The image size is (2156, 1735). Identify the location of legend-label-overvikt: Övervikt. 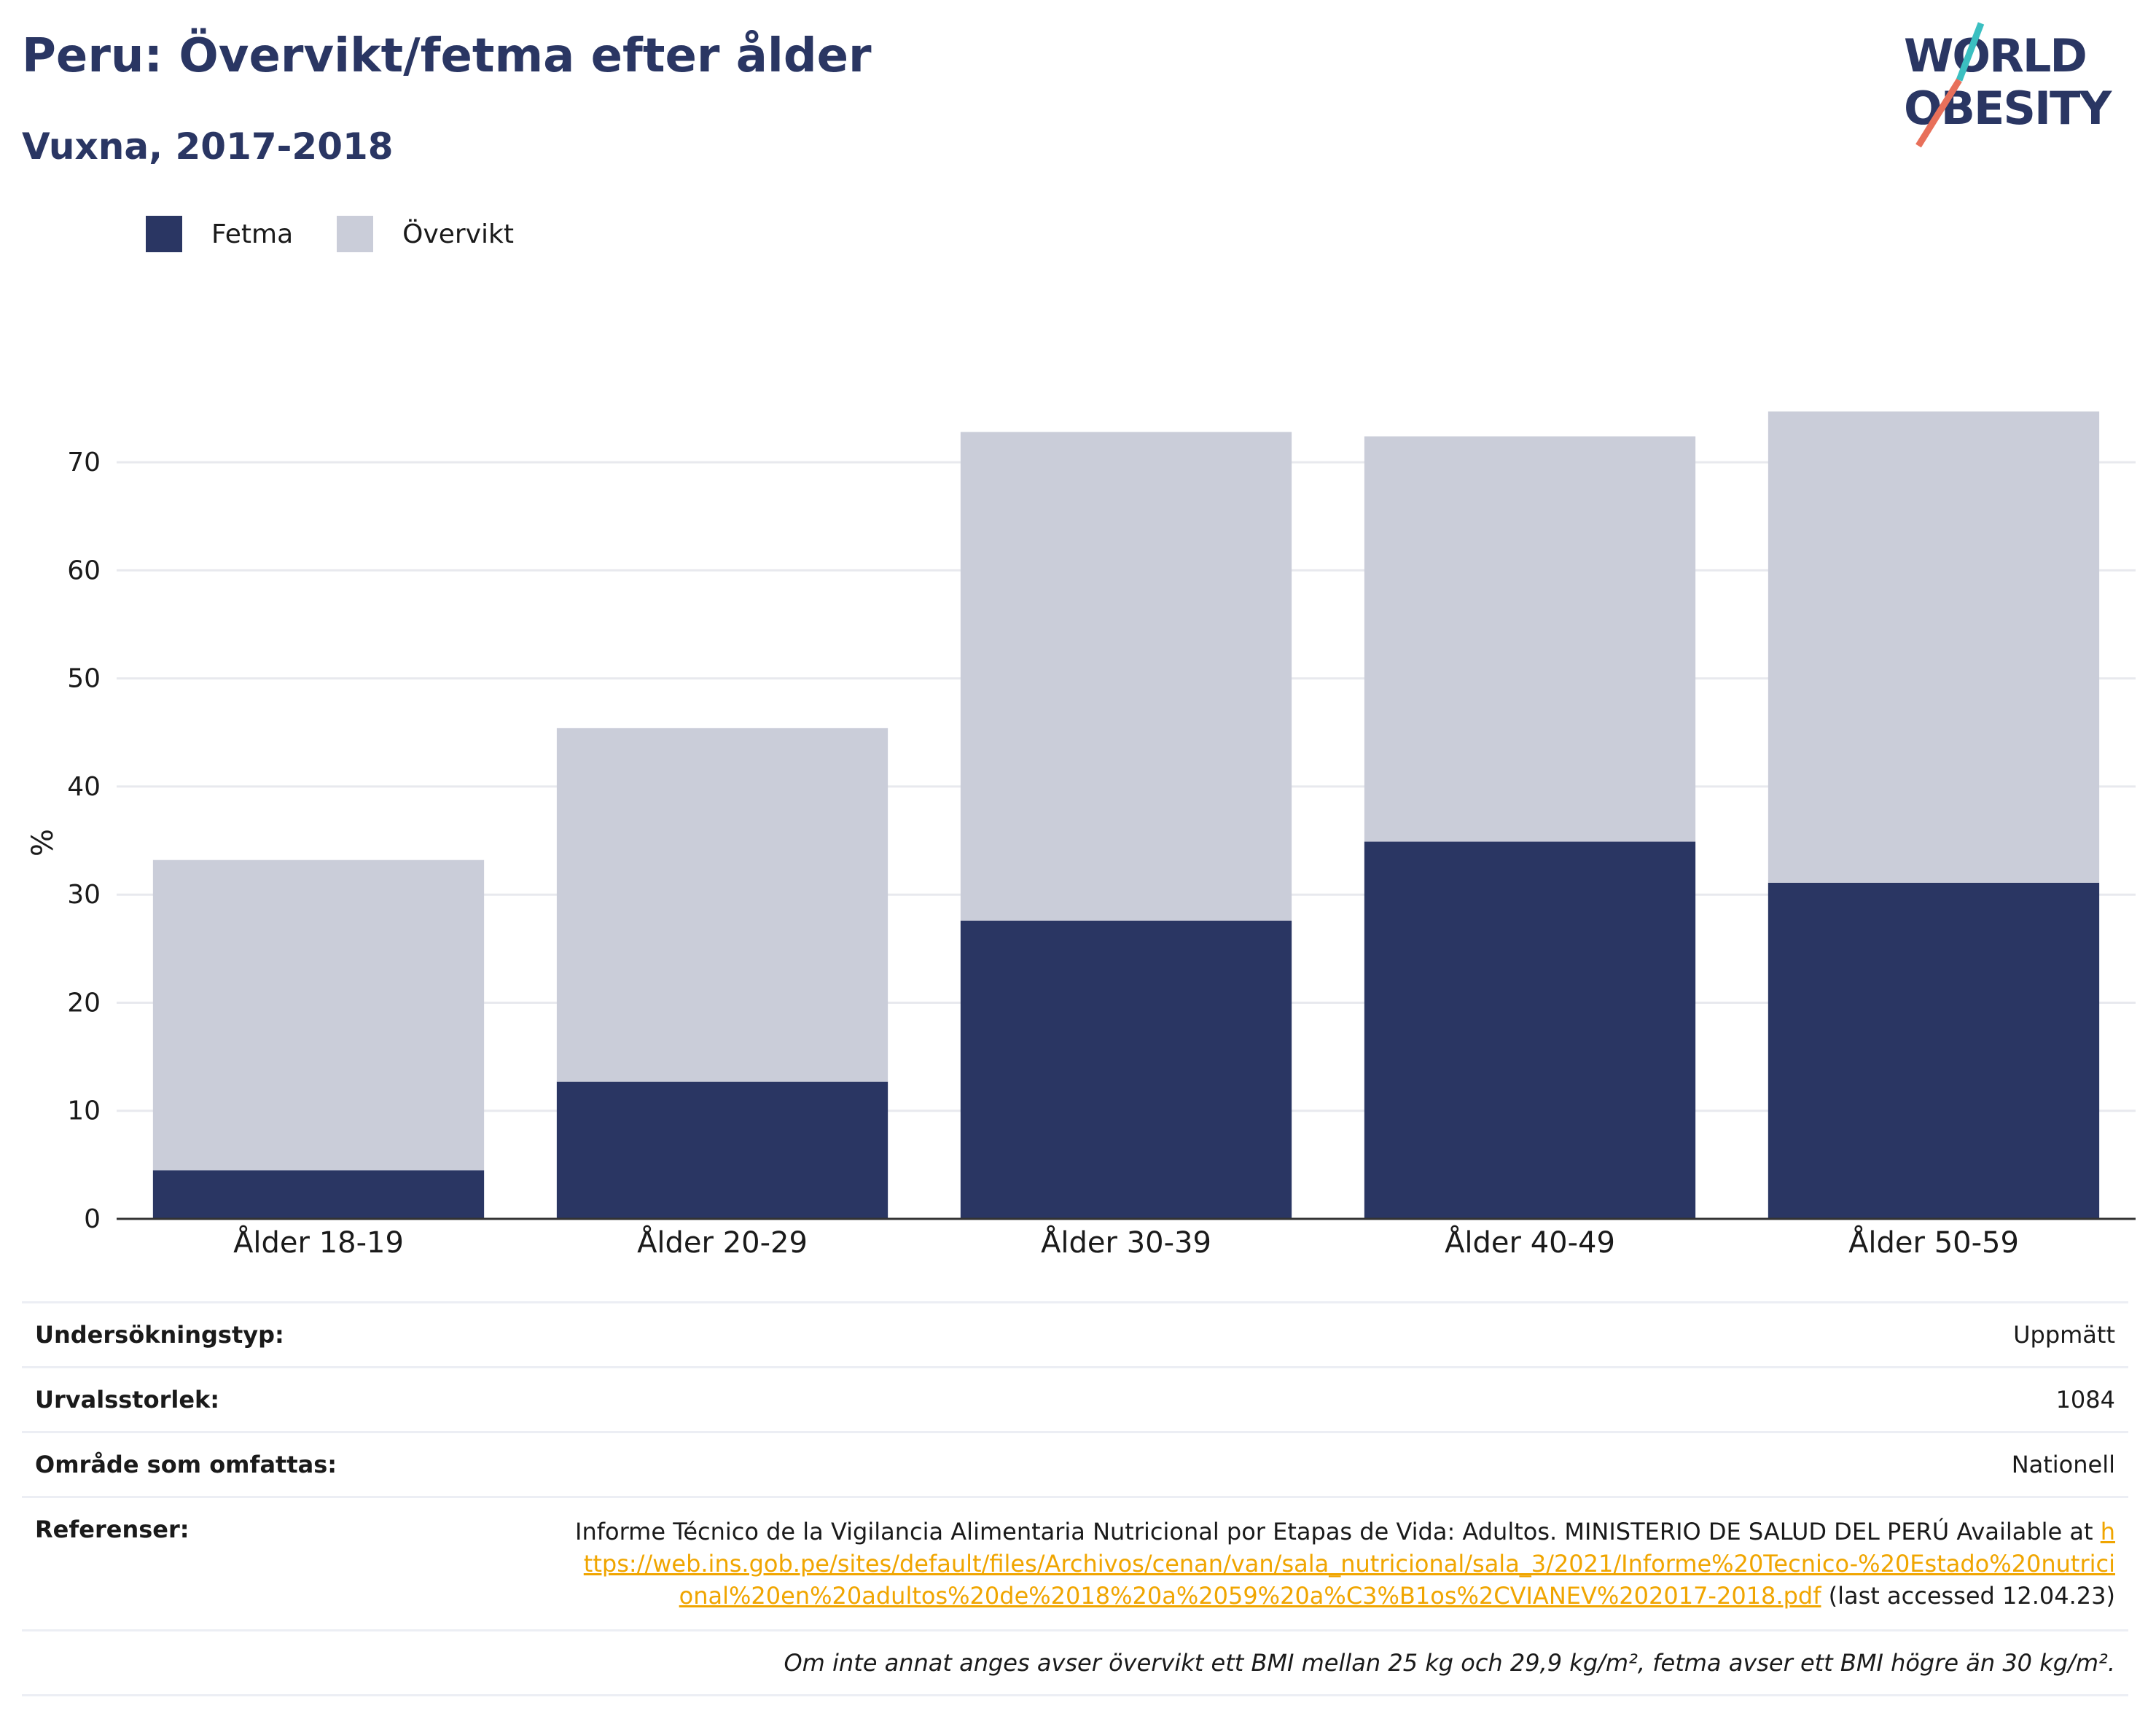
(458, 234).